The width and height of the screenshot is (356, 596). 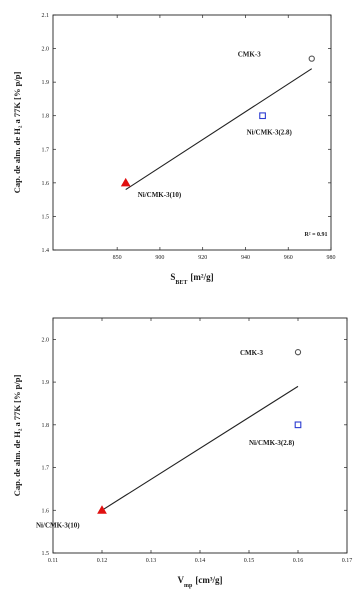 What do you see at coordinates (53, 561) in the screenshot?
I see `x-tick-label: 0.11` at bounding box center [53, 561].